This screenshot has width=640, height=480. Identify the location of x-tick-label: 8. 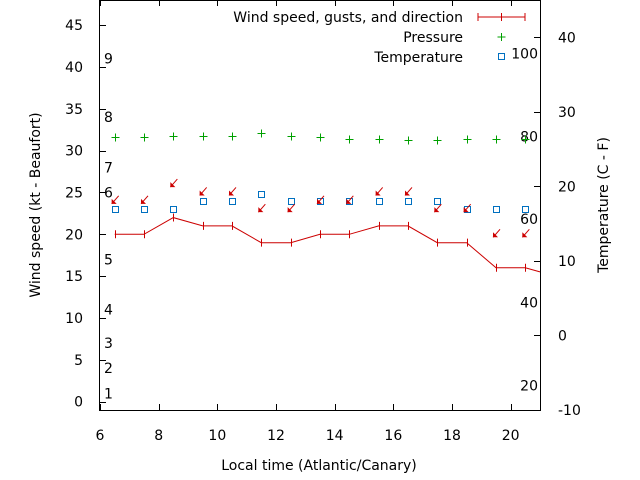
(158, 436).